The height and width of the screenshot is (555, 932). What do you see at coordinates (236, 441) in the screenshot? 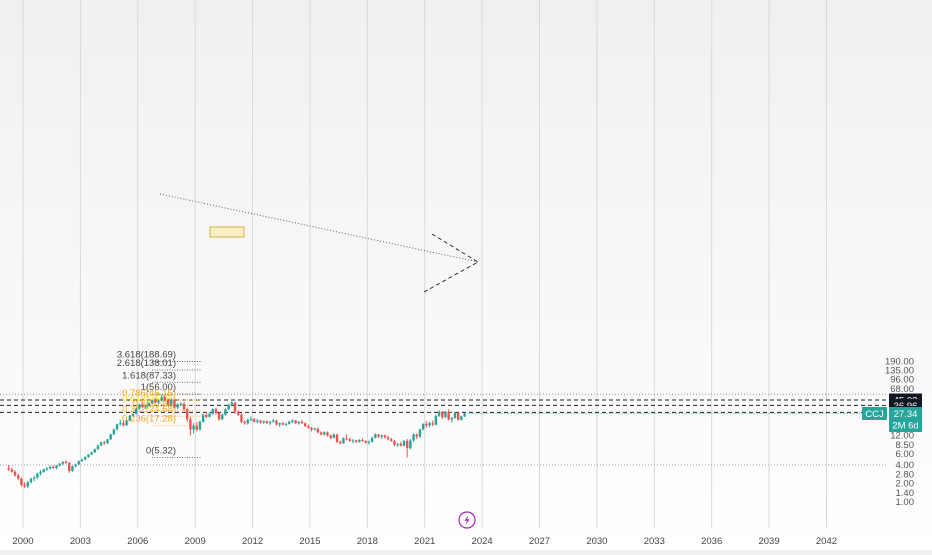
I see `candles` at bounding box center [236, 441].